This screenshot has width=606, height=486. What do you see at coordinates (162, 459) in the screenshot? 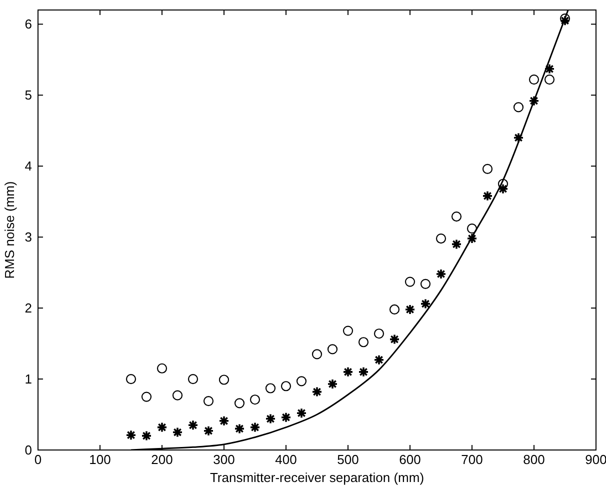
I see `x-tick-label: 200` at bounding box center [162, 459].